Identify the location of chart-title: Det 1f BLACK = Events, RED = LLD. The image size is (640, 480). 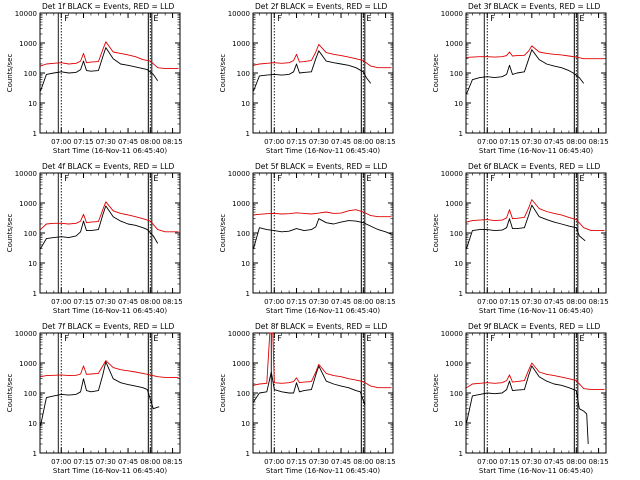
(108, 6).